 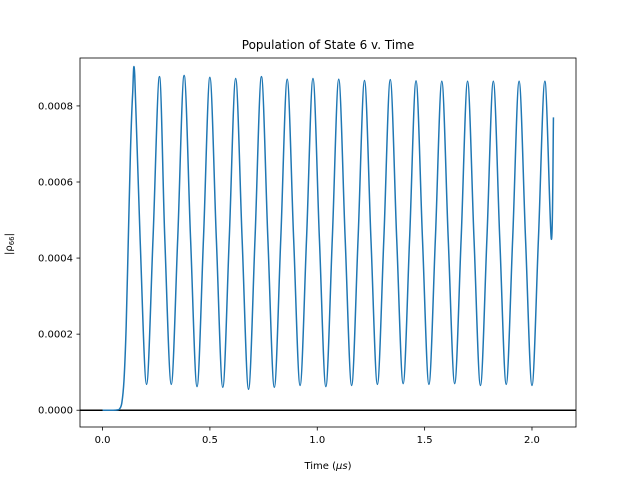 What do you see at coordinates (532, 440) in the screenshot?
I see `x-tick-label: 2.0` at bounding box center [532, 440].